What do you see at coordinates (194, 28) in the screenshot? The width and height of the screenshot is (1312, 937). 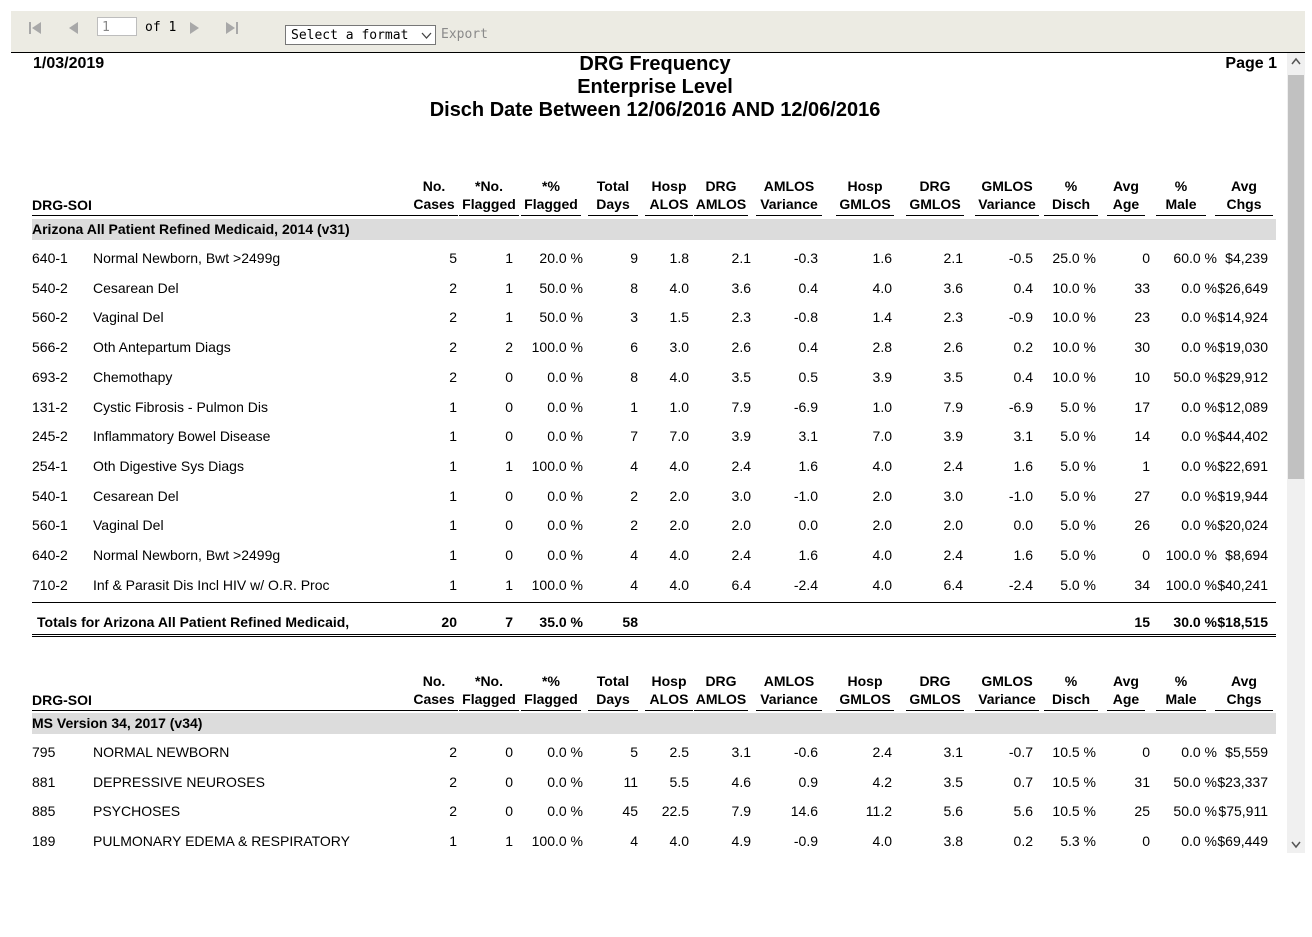 I see `next-page-button` at bounding box center [194, 28].